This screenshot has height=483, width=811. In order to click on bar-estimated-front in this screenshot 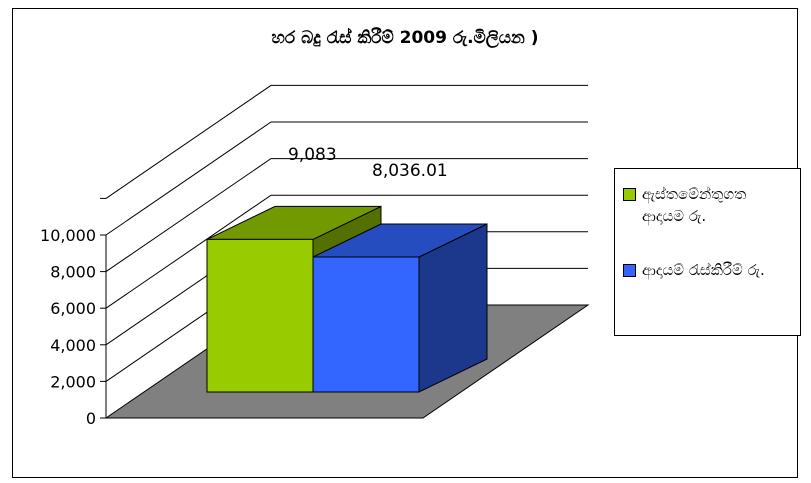, I will do `click(260, 315)`.